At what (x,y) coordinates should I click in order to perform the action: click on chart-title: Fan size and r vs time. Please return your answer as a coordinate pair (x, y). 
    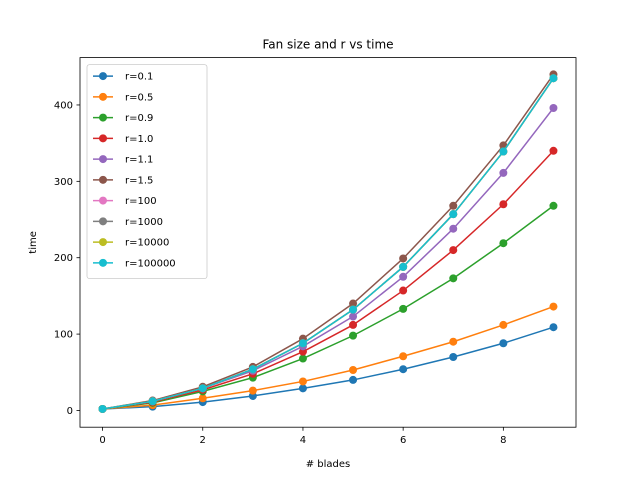
    Looking at the image, I should click on (327, 45).